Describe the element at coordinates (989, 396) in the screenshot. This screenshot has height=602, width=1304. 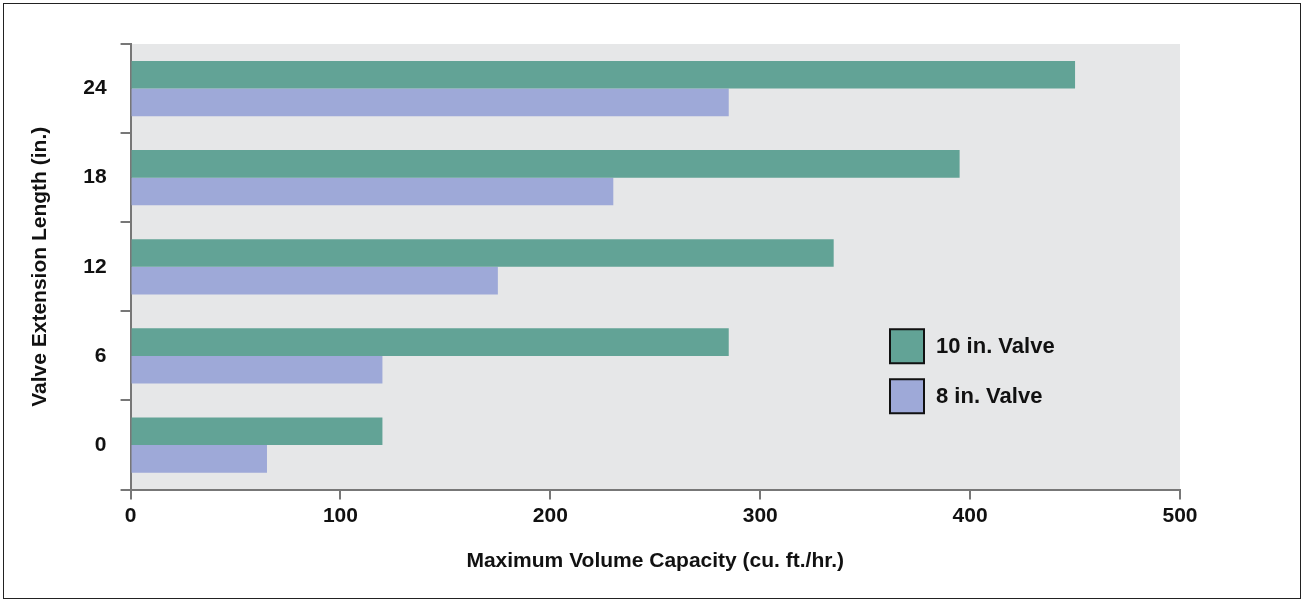
I see `legend-label: 8 in. Valve` at that location.